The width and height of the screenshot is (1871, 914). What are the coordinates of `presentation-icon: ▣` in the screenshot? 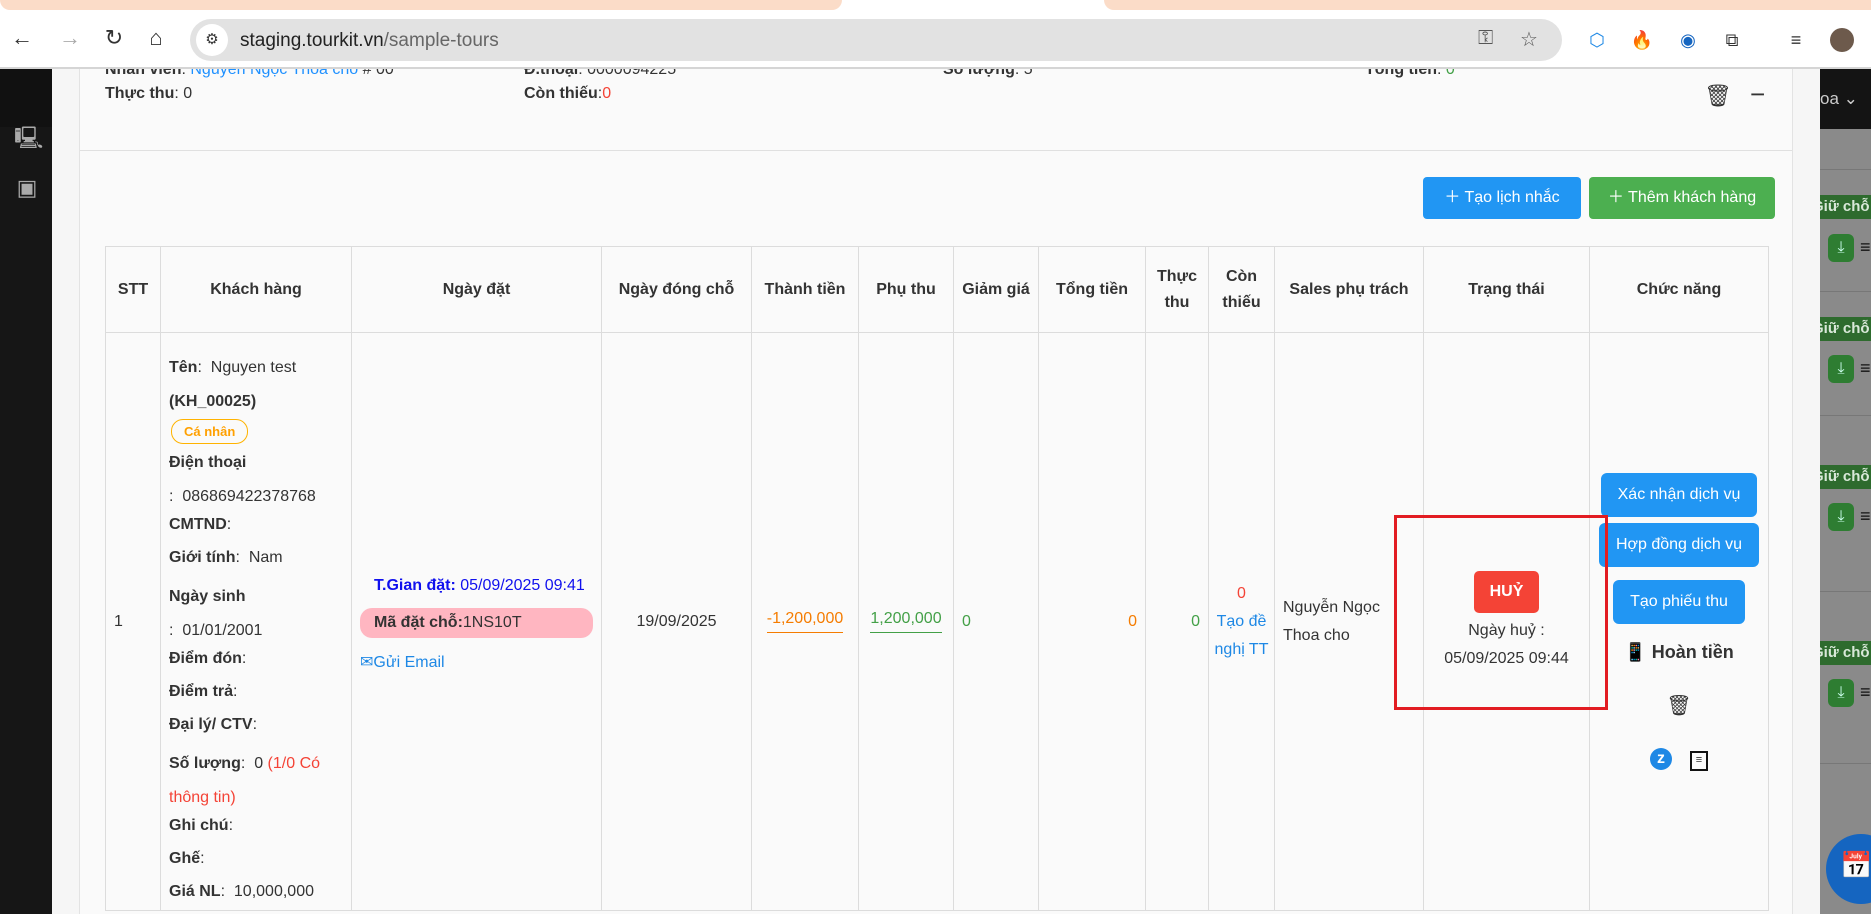 It's located at (27, 187).